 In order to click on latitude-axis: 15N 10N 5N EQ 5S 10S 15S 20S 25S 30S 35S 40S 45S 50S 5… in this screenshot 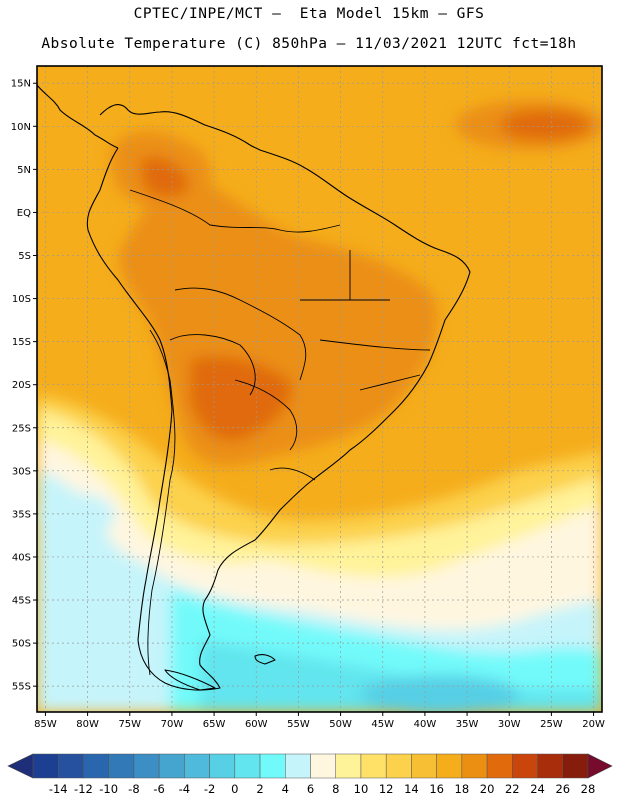, I will do `click(24, 386)`.